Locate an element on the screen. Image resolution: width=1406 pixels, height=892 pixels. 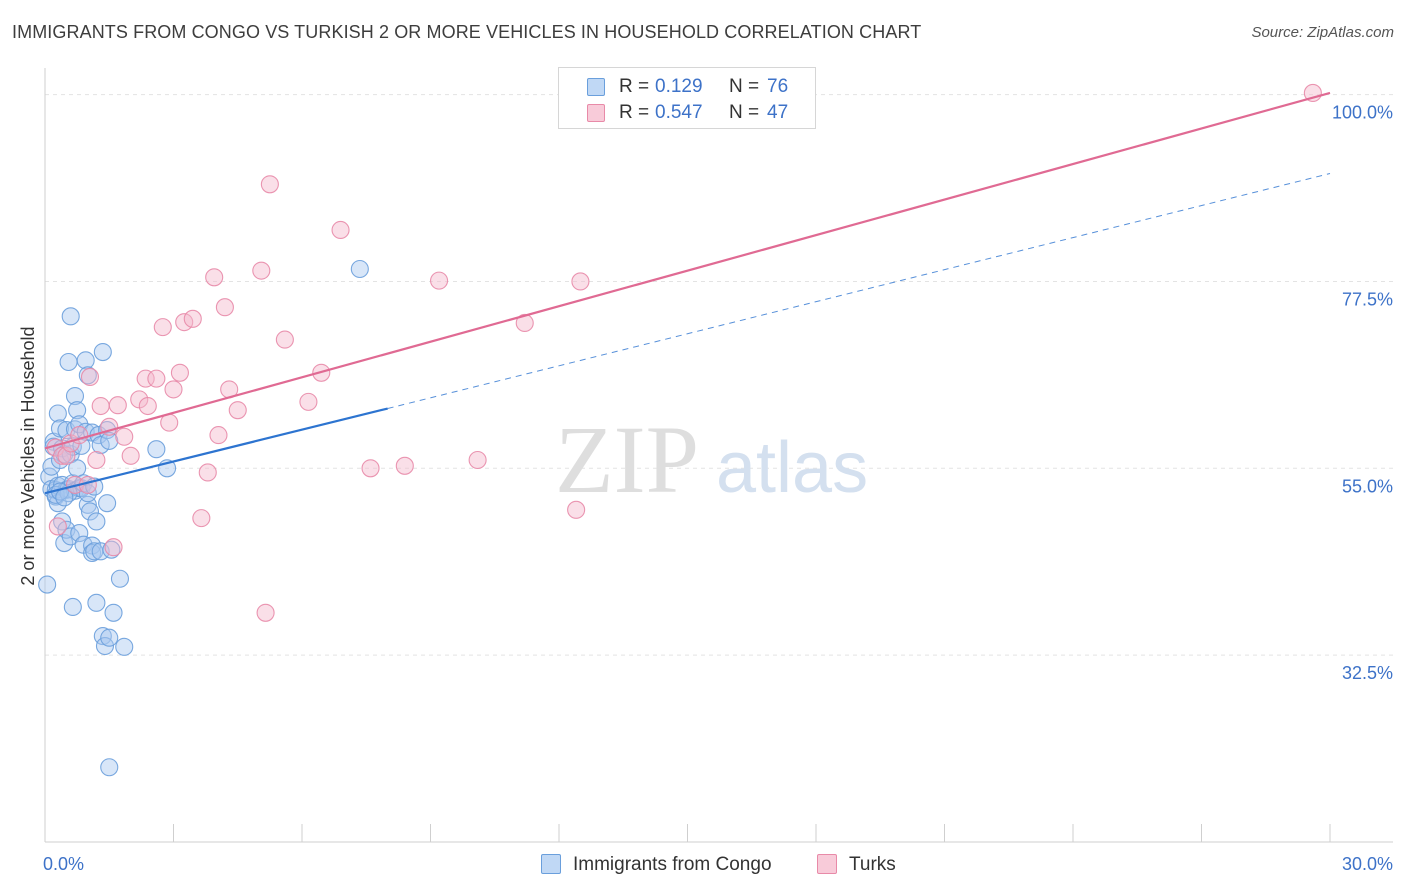
congo-legend-label: Immigrants from Congo is located at coordinates (672, 864).